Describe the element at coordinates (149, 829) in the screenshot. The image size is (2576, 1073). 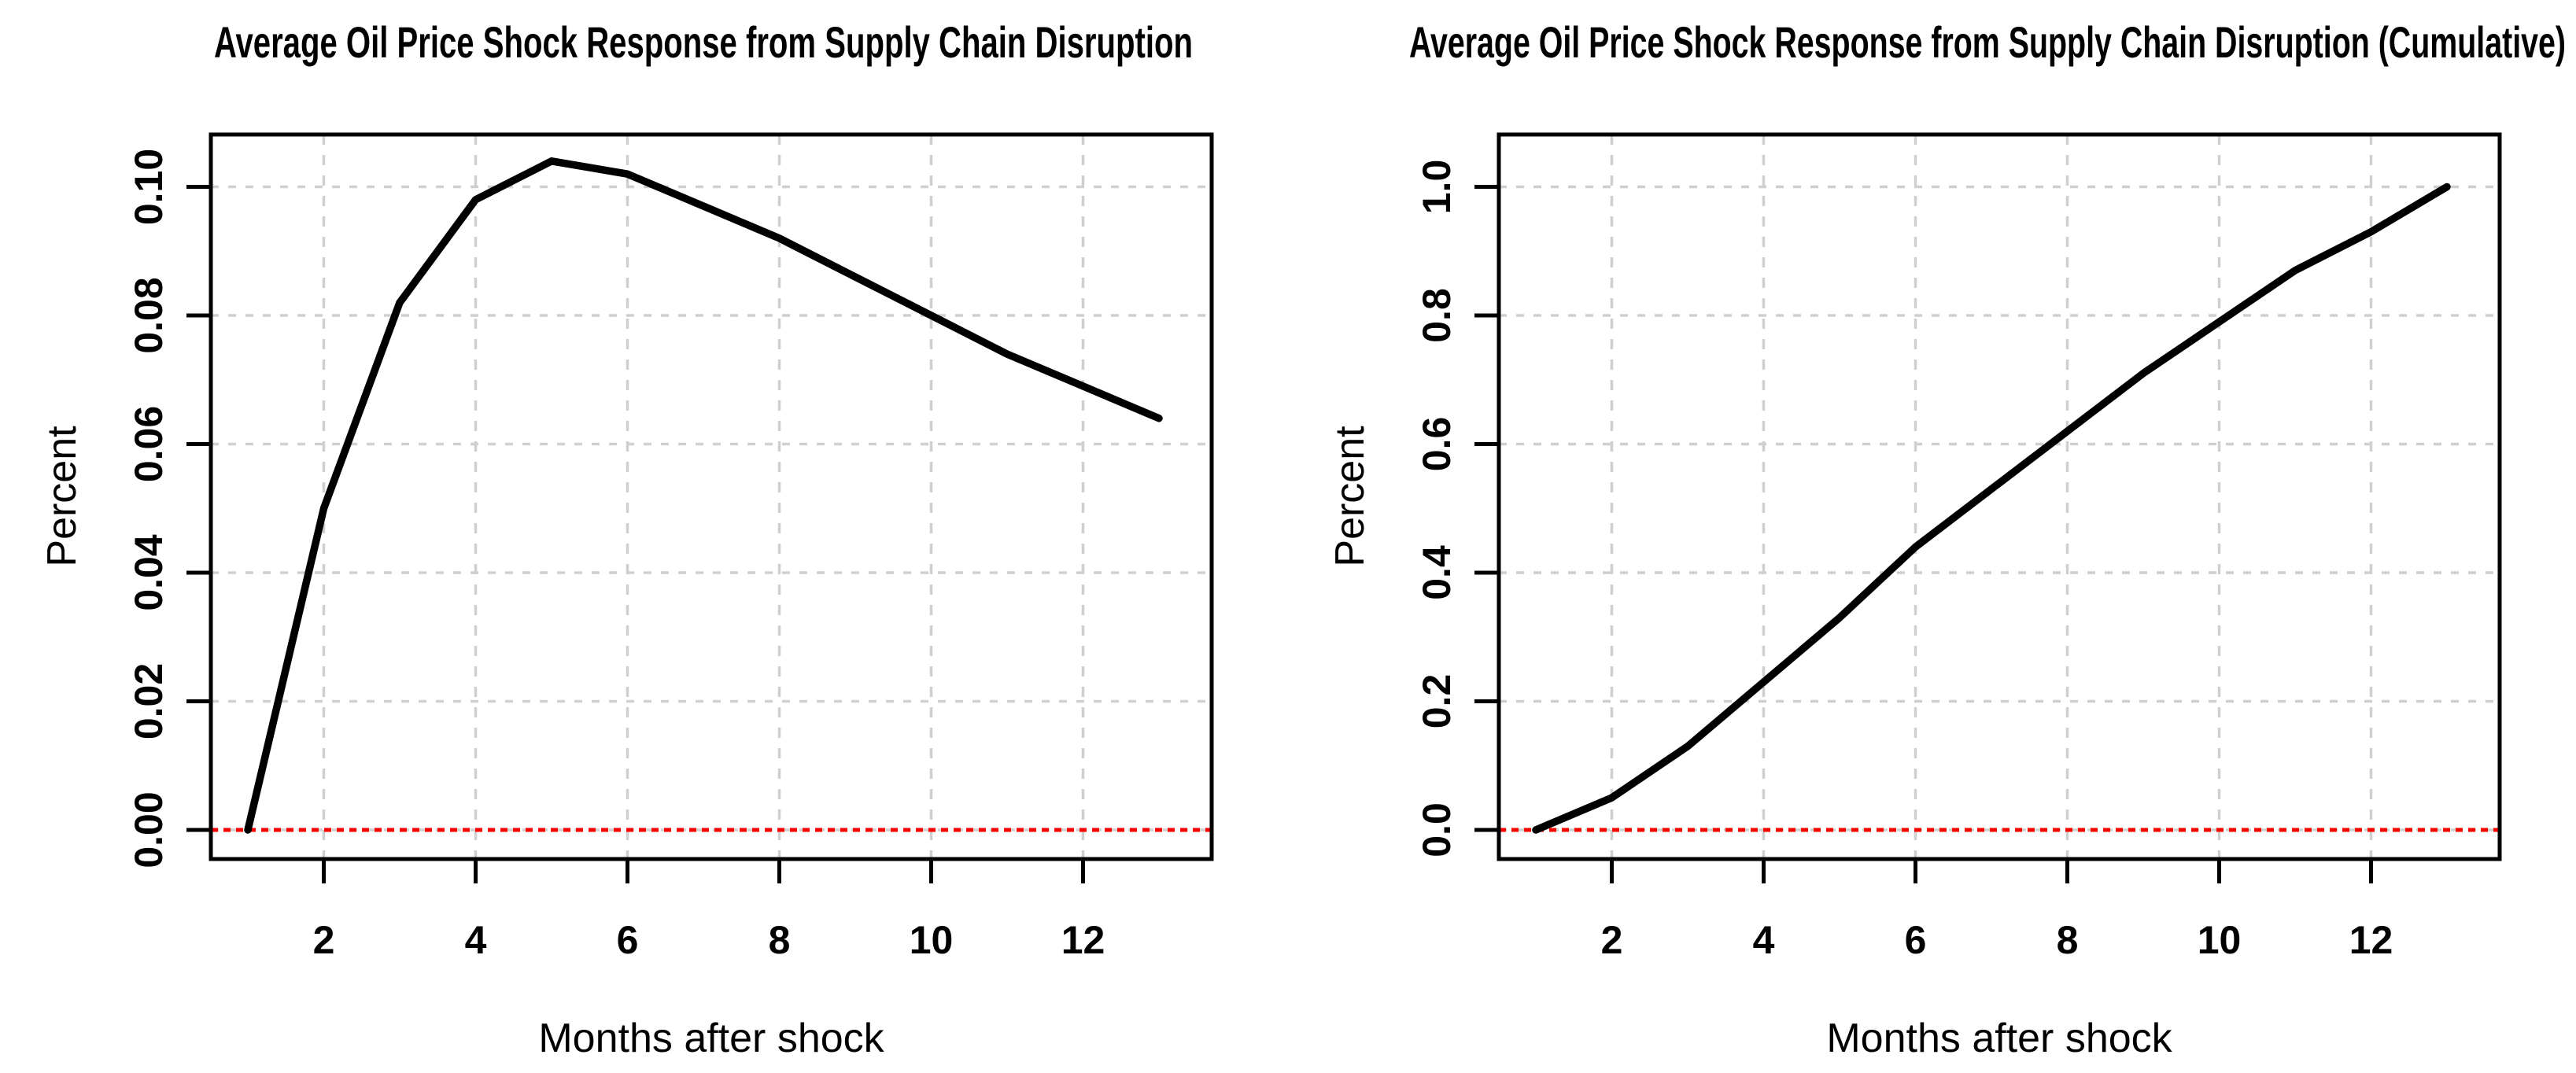
I see `y-tick-label: 0.00` at that location.